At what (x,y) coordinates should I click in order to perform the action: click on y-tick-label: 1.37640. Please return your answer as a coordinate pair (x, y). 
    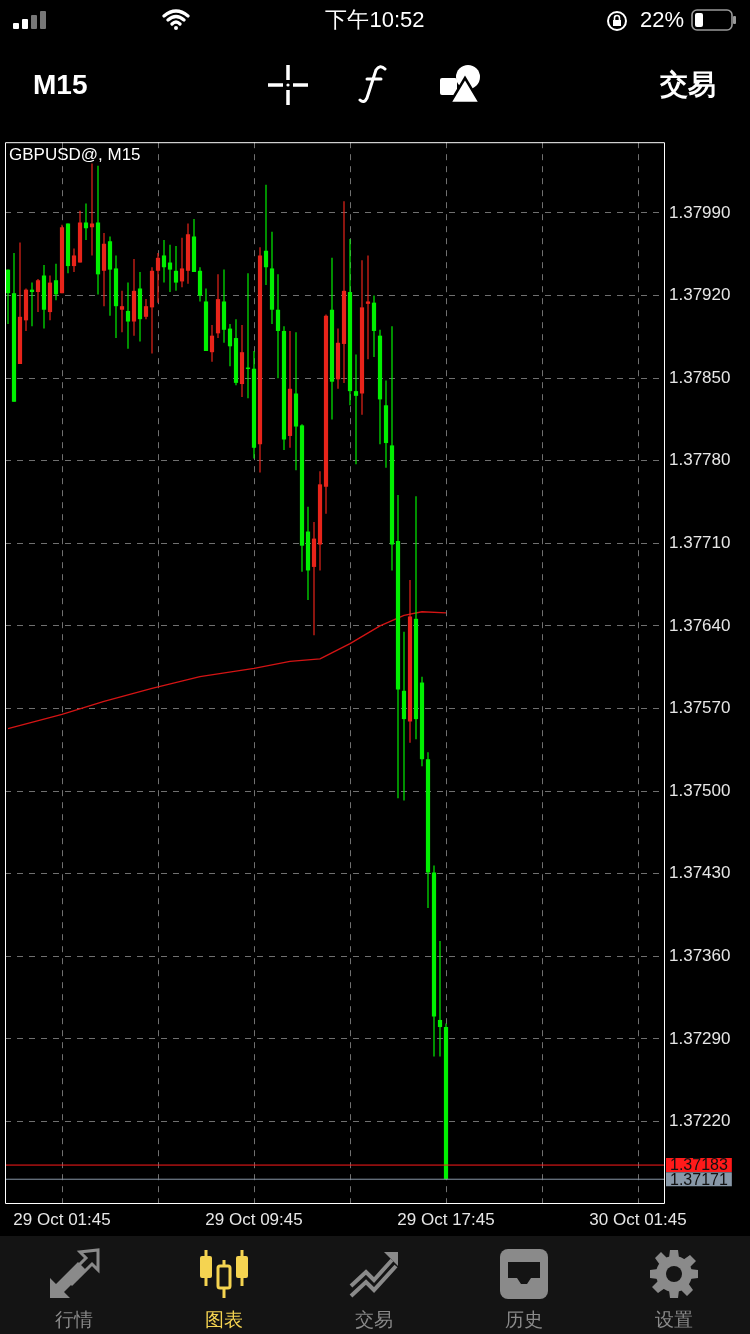
    Looking at the image, I should click on (700, 625).